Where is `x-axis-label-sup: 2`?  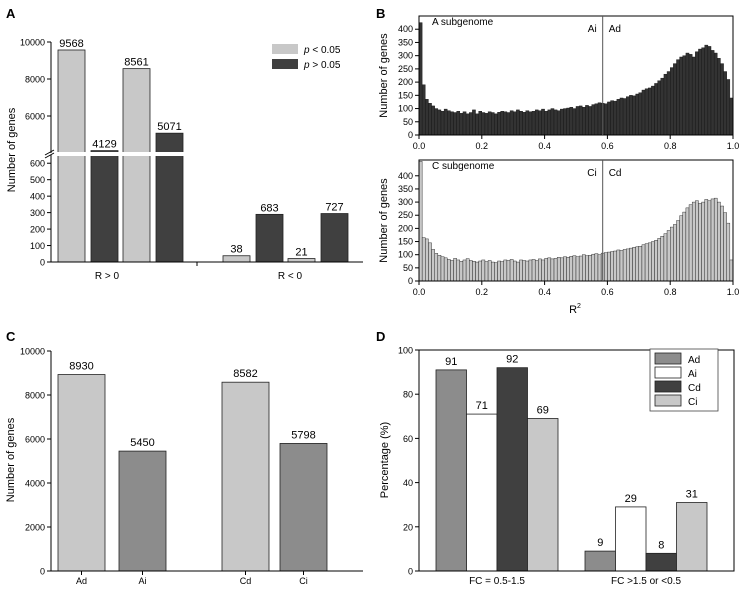
x-axis-label-sup: 2 is located at coordinates (579, 306).